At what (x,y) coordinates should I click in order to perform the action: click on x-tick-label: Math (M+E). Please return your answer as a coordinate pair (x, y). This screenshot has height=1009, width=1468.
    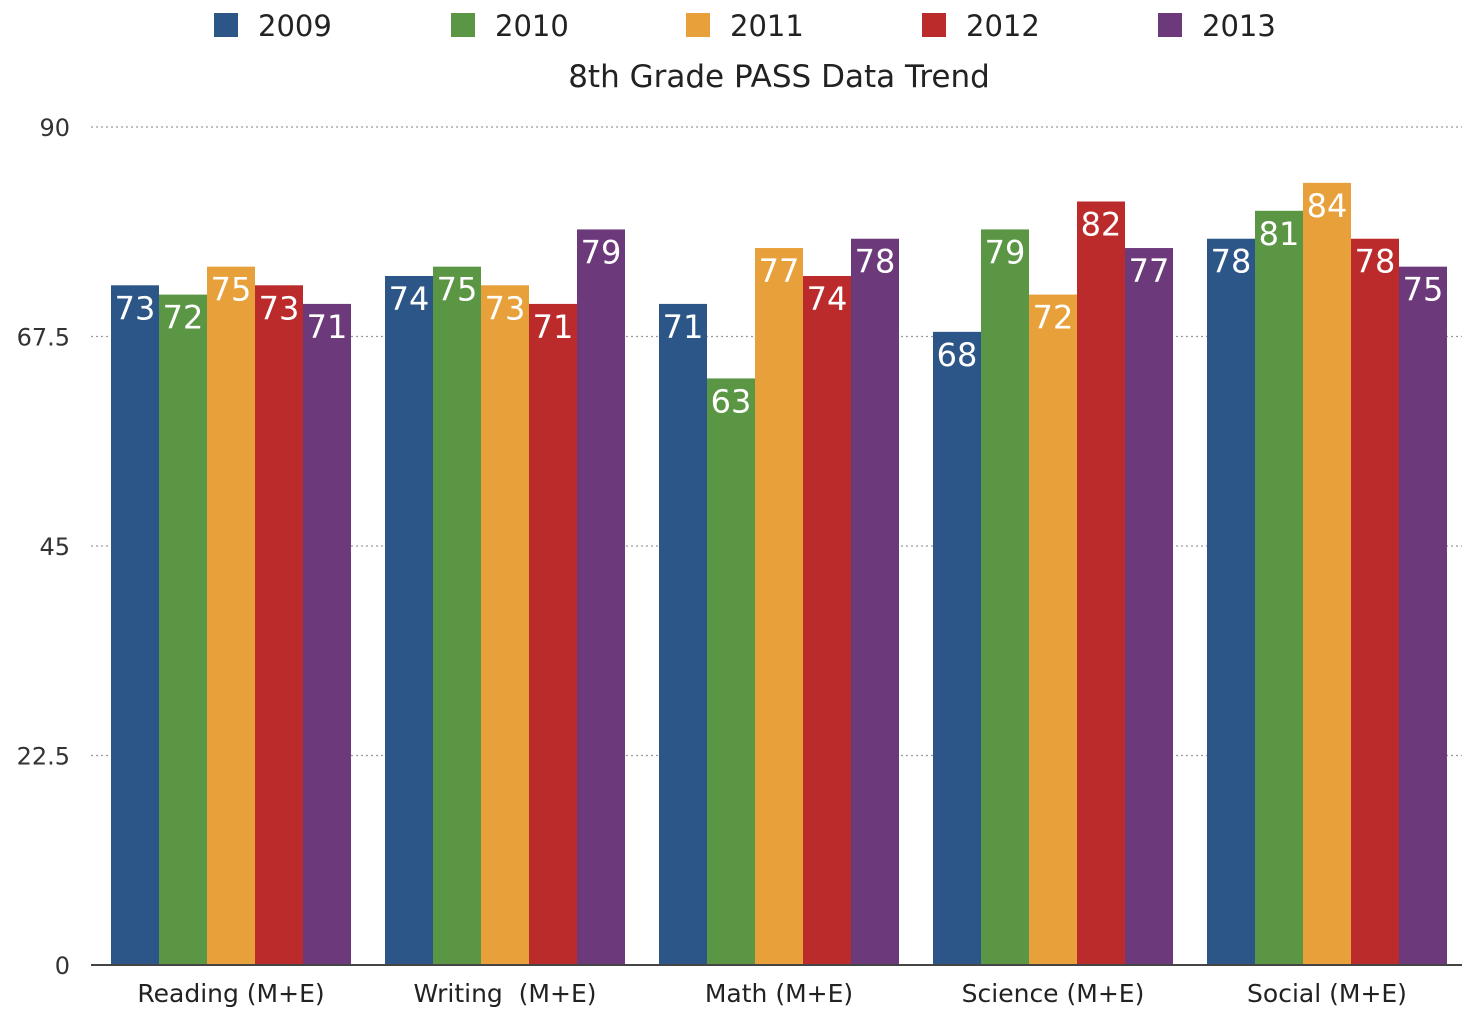
    Looking at the image, I should click on (779, 993).